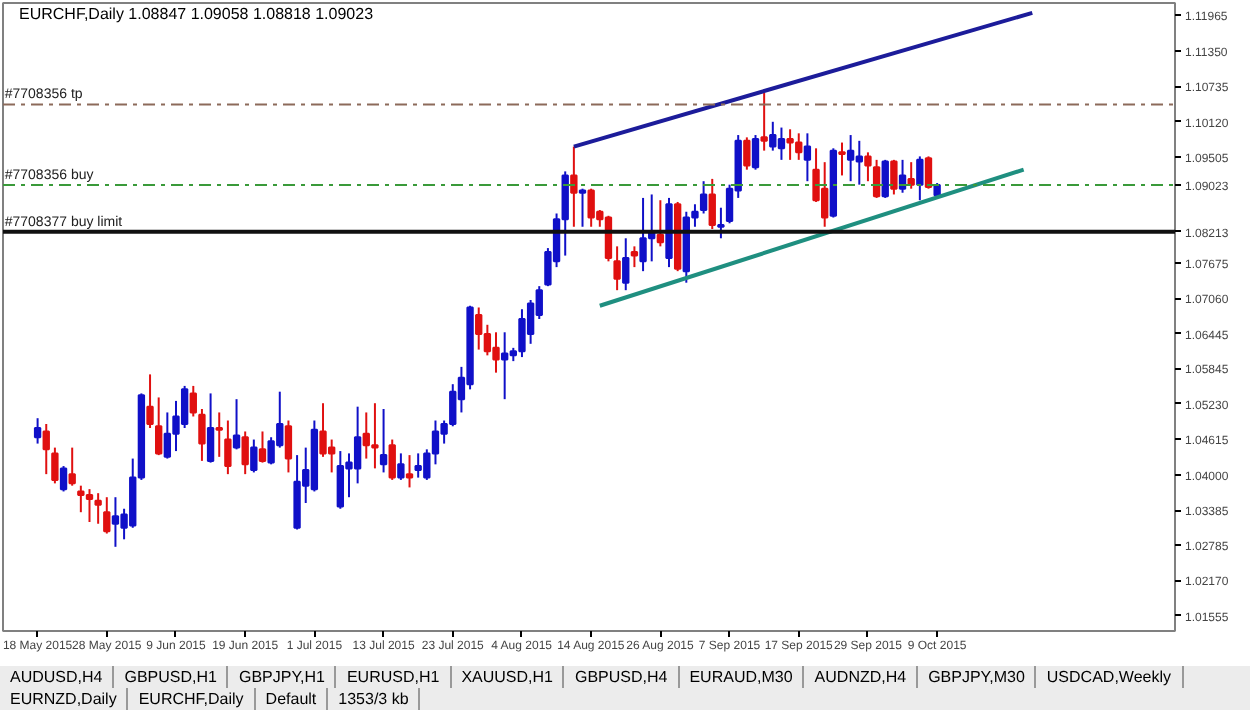 The image size is (1250, 710). I want to click on text: EURNZD,Daily, so click(64, 699).